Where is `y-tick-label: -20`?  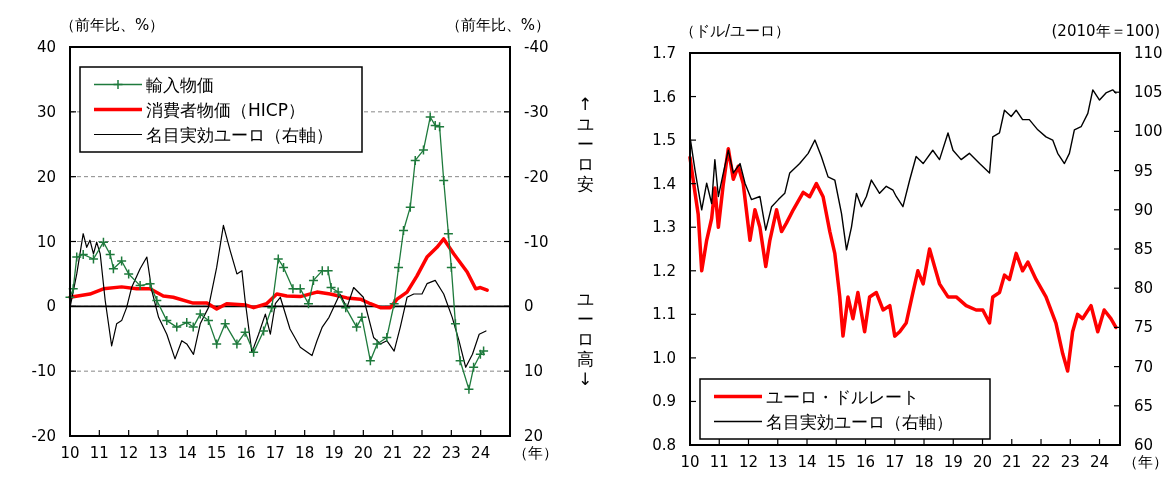
y-tick-label: -20 is located at coordinates (43, 436).